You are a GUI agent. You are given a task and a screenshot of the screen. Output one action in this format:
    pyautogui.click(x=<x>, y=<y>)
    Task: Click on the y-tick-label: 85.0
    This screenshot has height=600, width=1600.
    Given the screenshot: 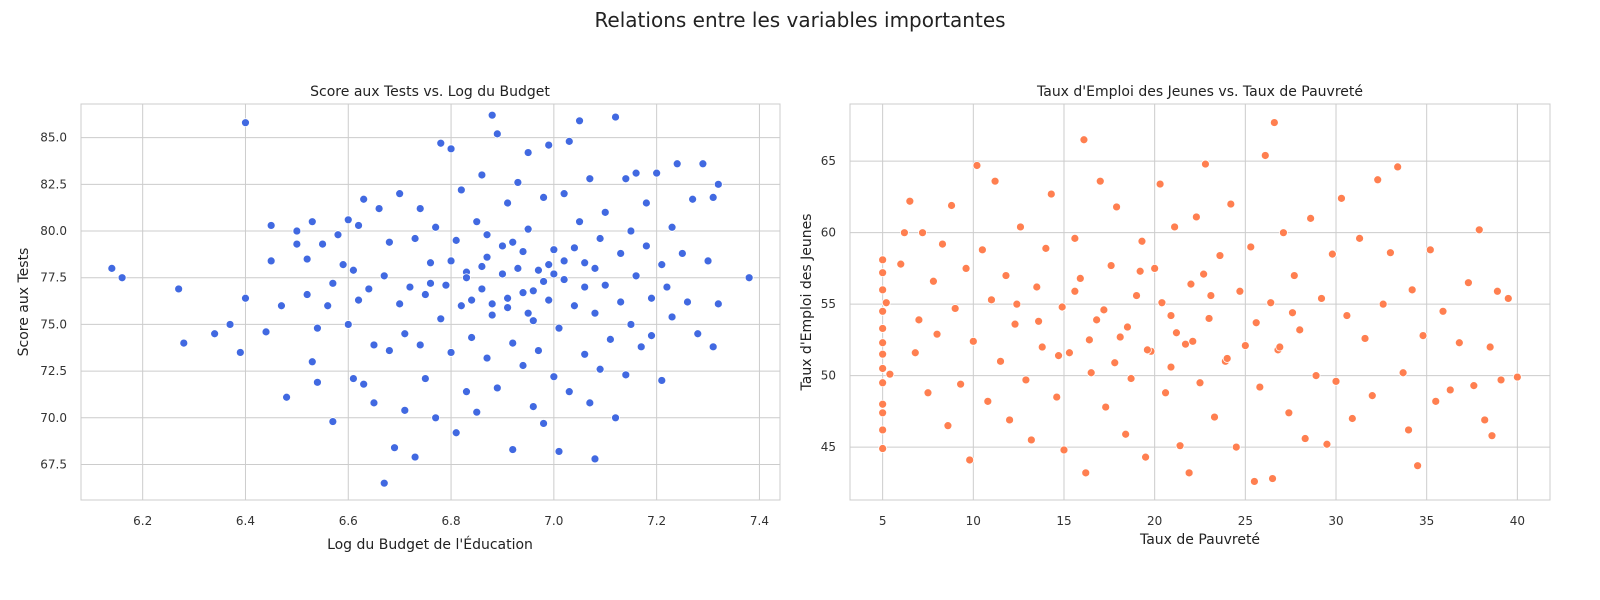 What is the action you would take?
    pyautogui.click(x=53, y=138)
    